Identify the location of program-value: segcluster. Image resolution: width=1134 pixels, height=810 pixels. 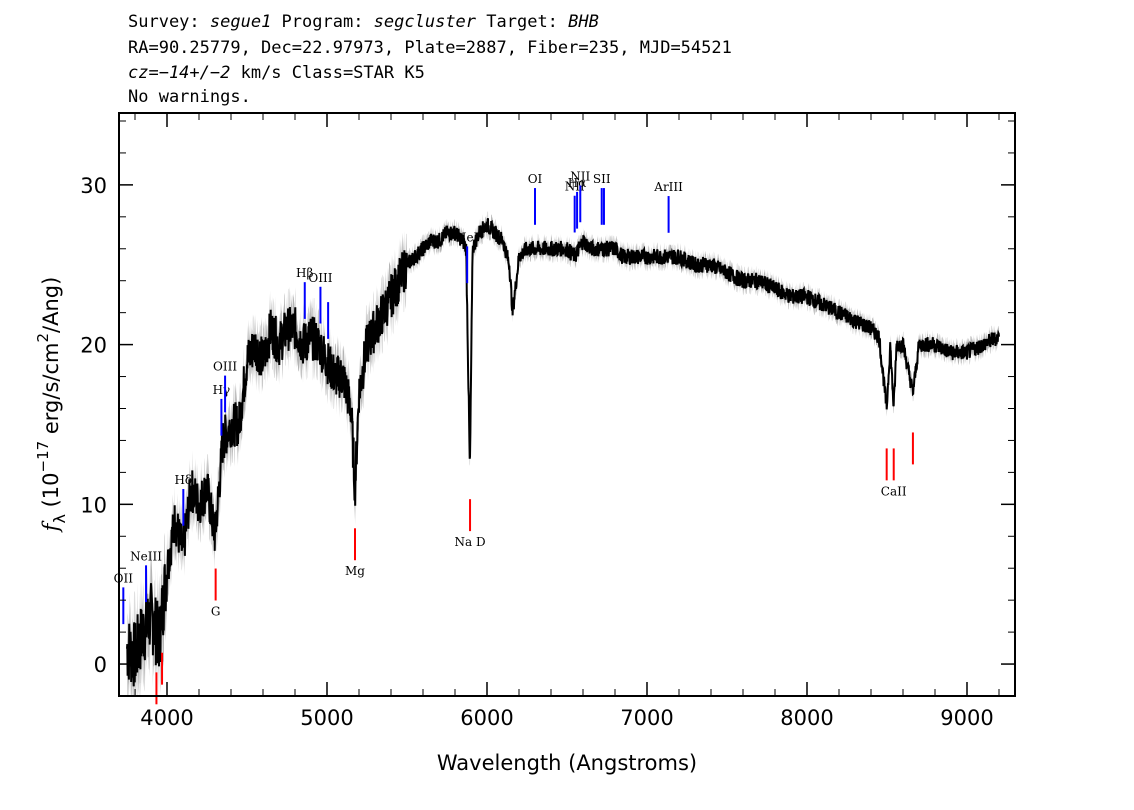
(425, 22).